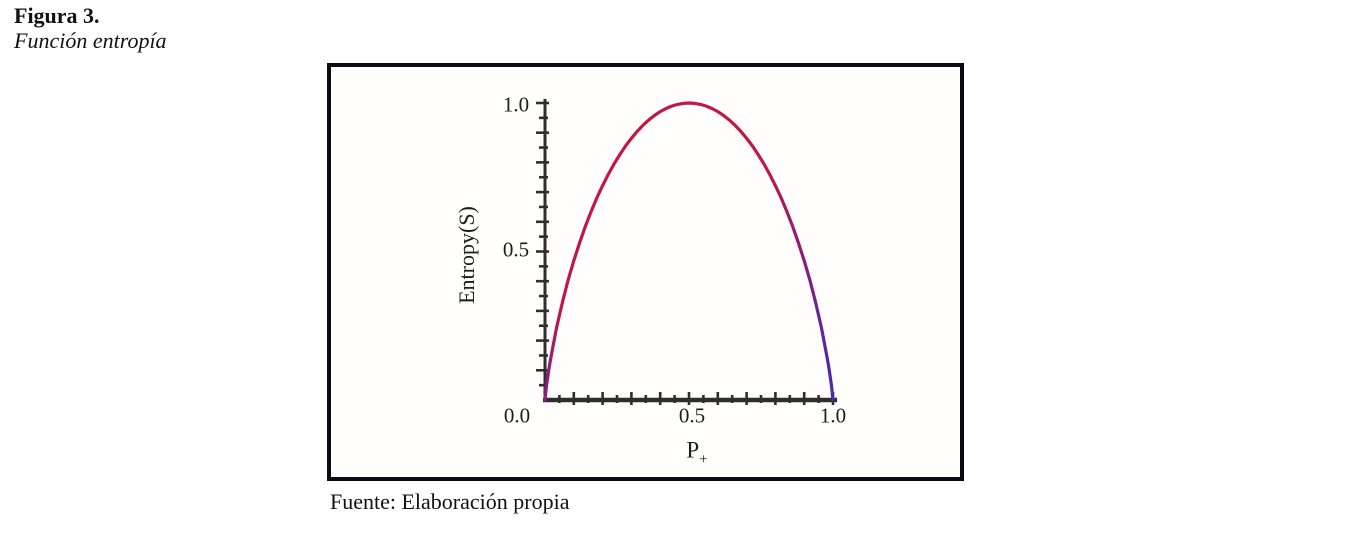 The height and width of the screenshot is (534, 1365). What do you see at coordinates (833, 415) in the screenshot?
I see `x-tick-label-1-0: 1.0` at bounding box center [833, 415].